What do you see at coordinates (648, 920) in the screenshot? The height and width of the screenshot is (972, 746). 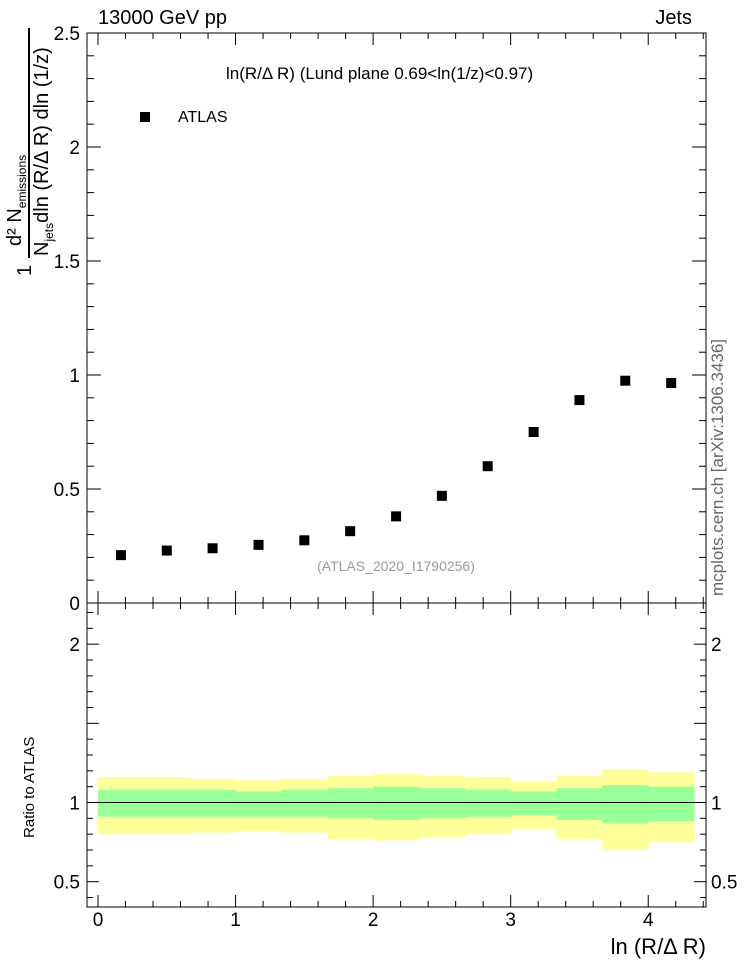 I see `x-tick-label: 4` at bounding box center [648, 920].